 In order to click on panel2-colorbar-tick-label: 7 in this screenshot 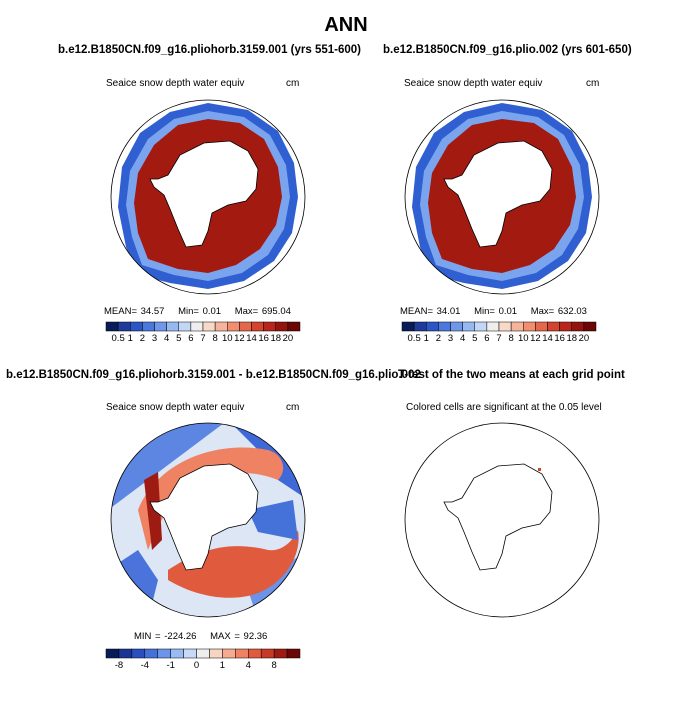, I will do `click(498, 338)`.